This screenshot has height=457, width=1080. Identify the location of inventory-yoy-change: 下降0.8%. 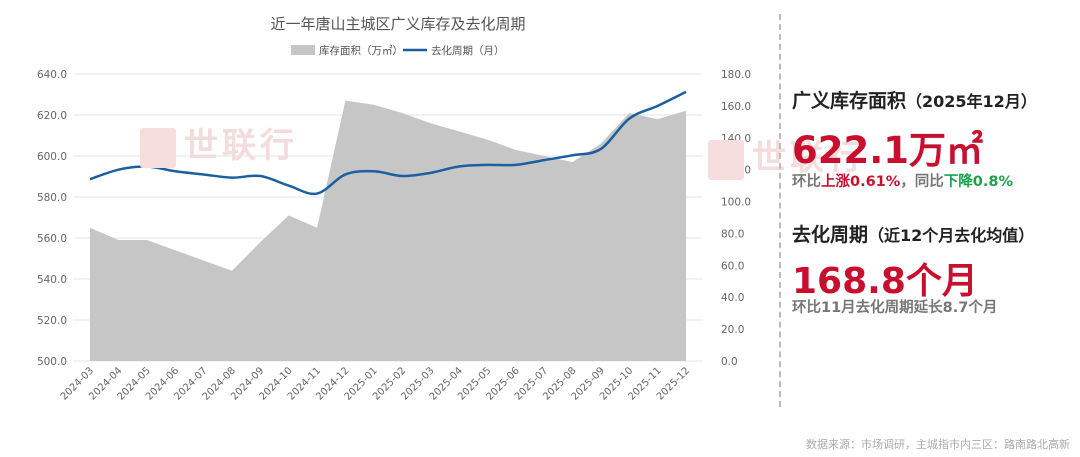
(978, 182).